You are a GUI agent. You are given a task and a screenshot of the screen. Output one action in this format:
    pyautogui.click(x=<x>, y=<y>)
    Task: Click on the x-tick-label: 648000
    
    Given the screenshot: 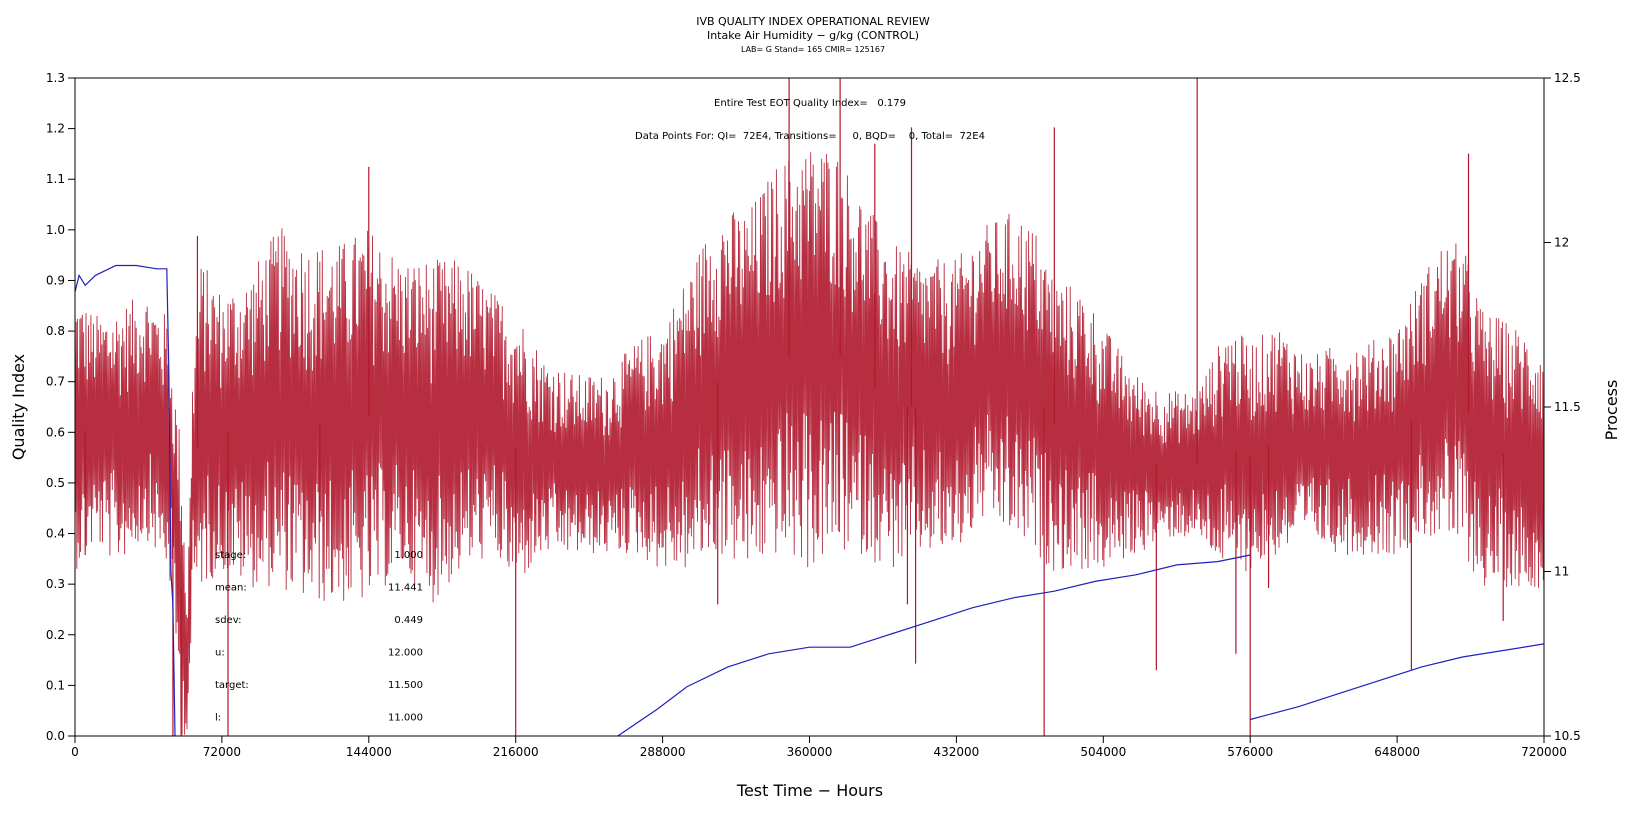 What is the action you would take?
    pyautogui.click(x=1397, y=752)
    